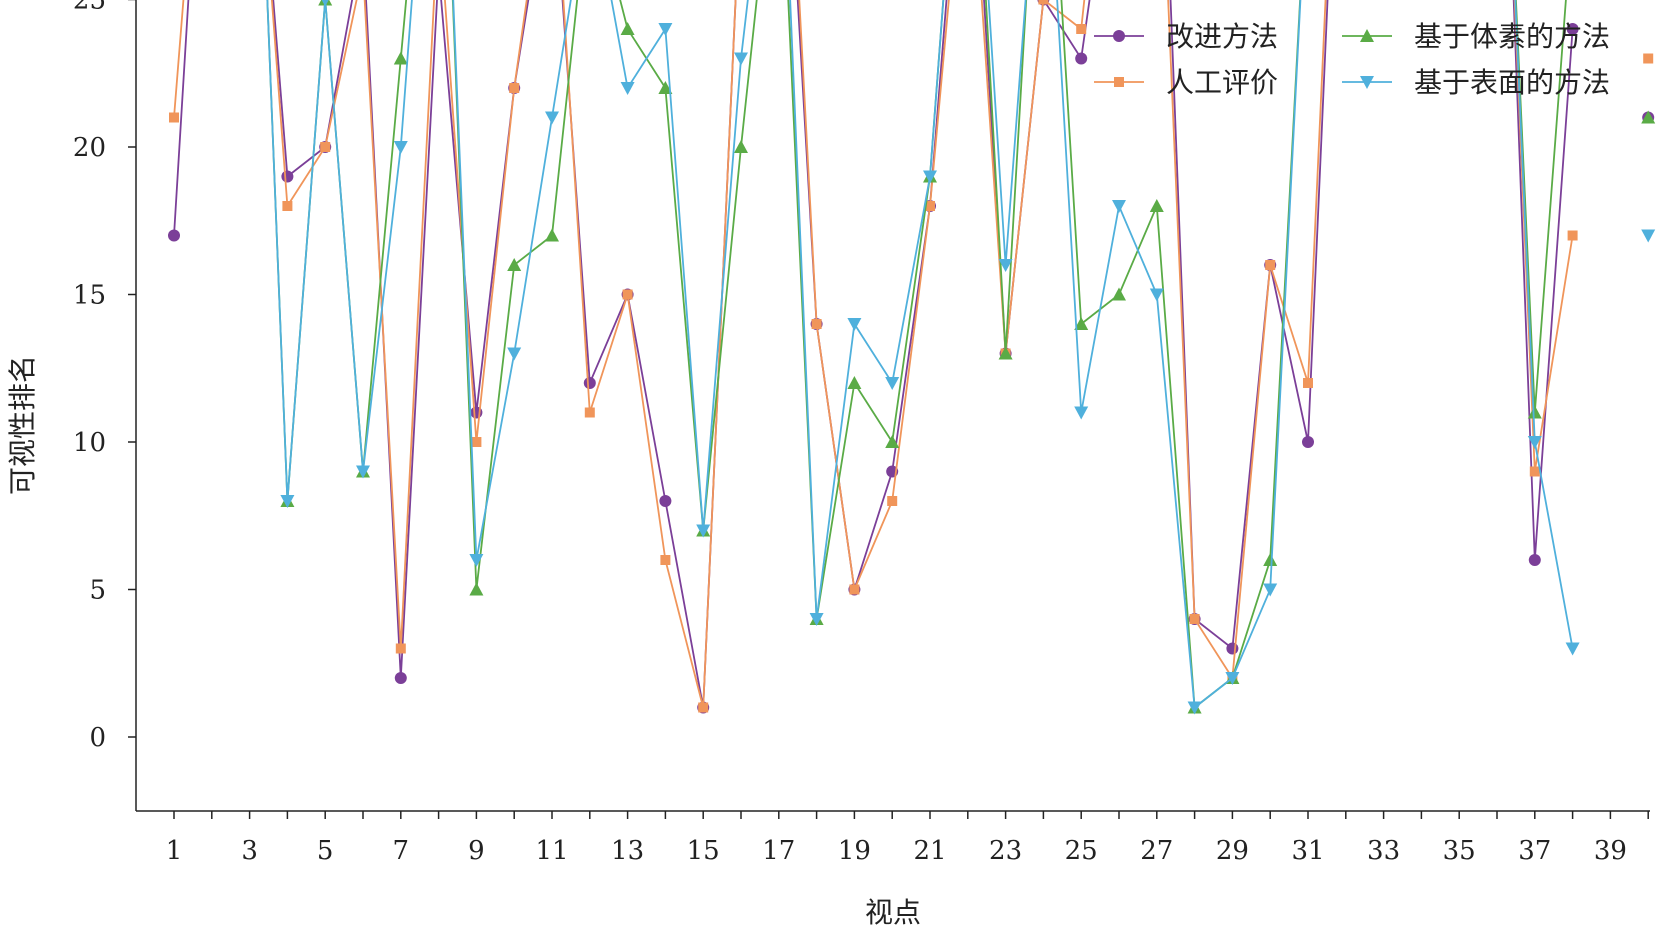  I want to click on x-tick-label: 37, so click(1534, 851).